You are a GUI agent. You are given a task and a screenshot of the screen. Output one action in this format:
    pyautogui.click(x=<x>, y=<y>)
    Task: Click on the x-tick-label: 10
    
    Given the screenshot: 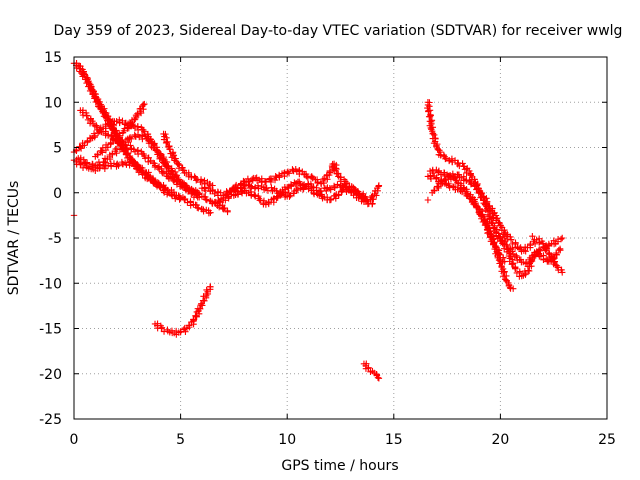 What is the action you would take?
    pyautogui.click(x=287, y=440)
    